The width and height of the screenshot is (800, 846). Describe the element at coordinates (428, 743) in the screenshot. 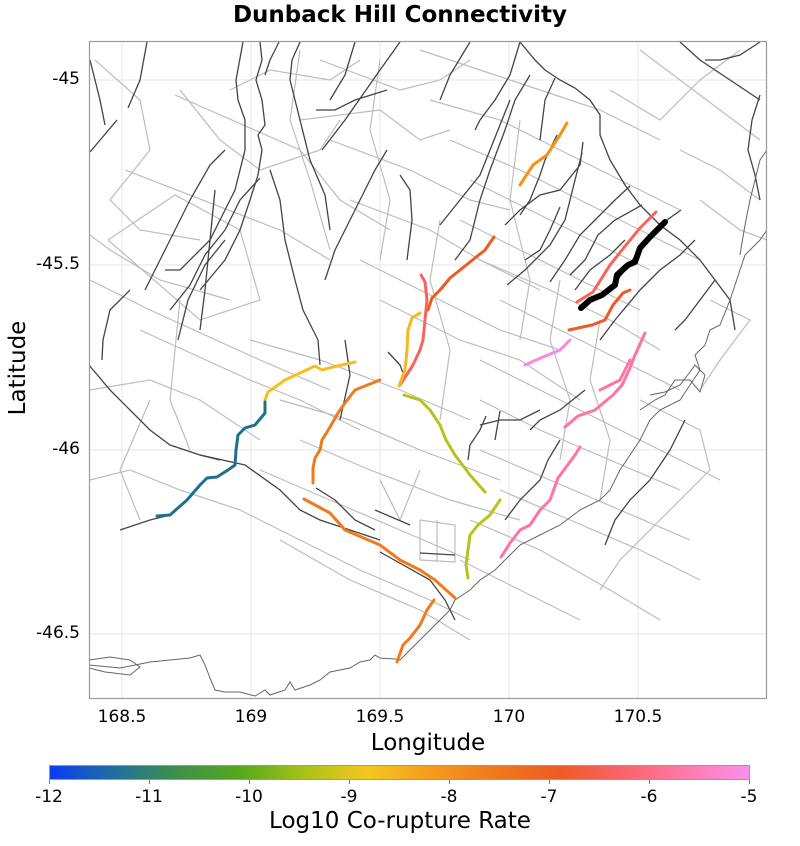

I see `x-axis-label: Longitude` at that location.